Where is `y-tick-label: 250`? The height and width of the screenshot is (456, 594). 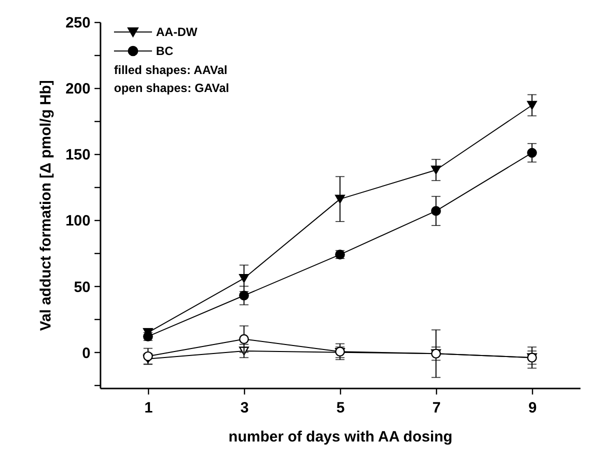
y-tick-label: 250 is located at coordinates (77, 23).